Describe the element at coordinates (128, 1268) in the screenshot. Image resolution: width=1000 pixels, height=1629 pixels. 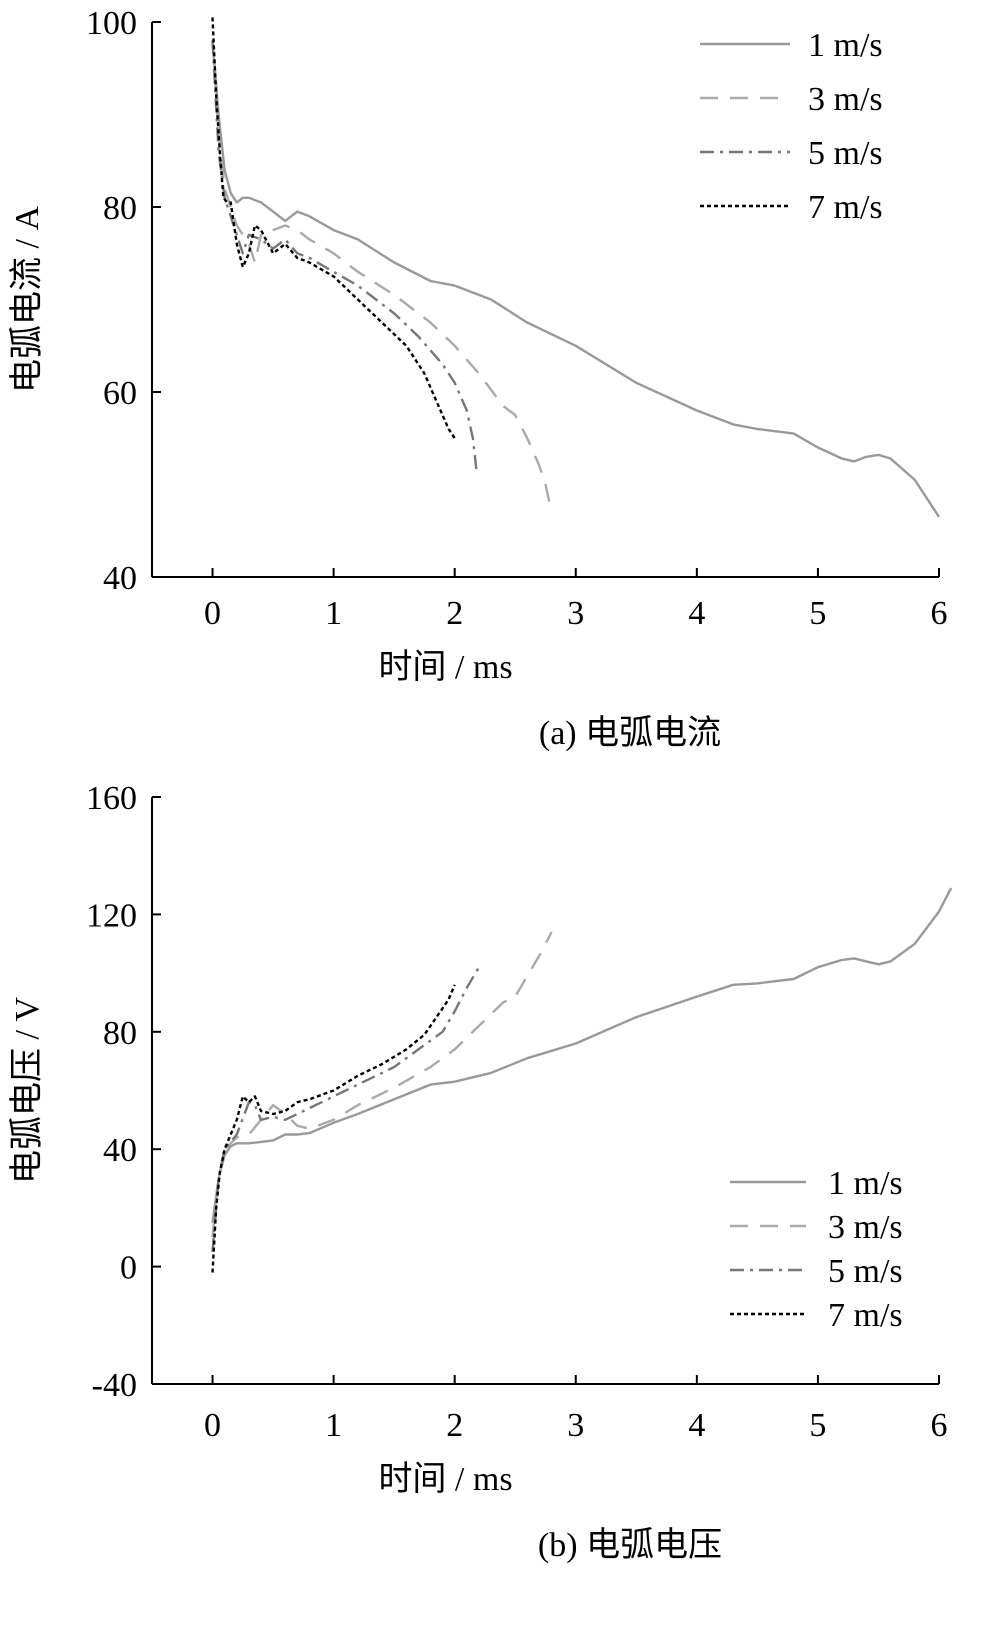
I see `y-tick-label: 0` at that location.